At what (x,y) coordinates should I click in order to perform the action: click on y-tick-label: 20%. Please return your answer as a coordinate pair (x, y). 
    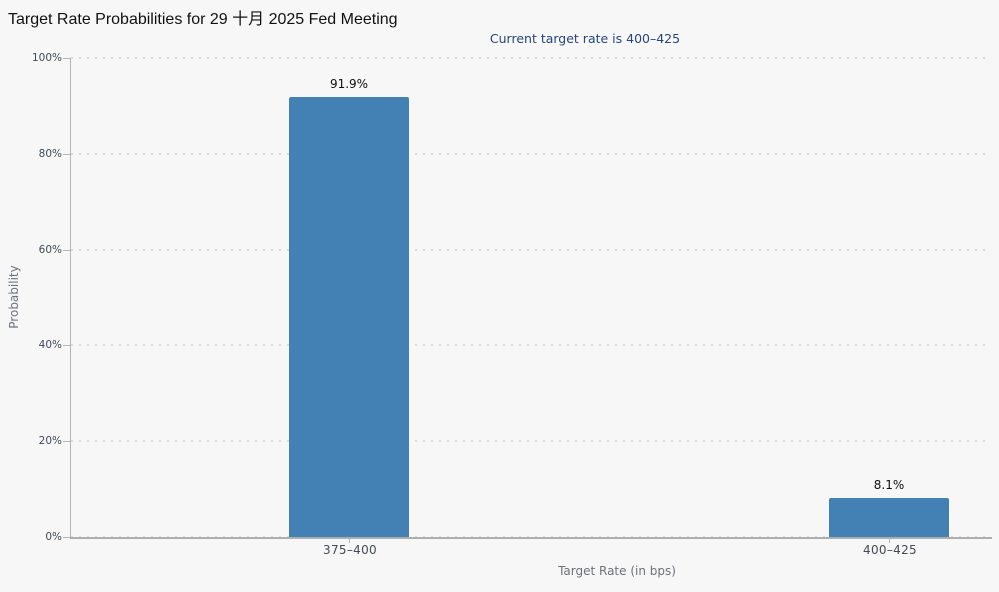
    Looking at the image, I should click on (50, 441).